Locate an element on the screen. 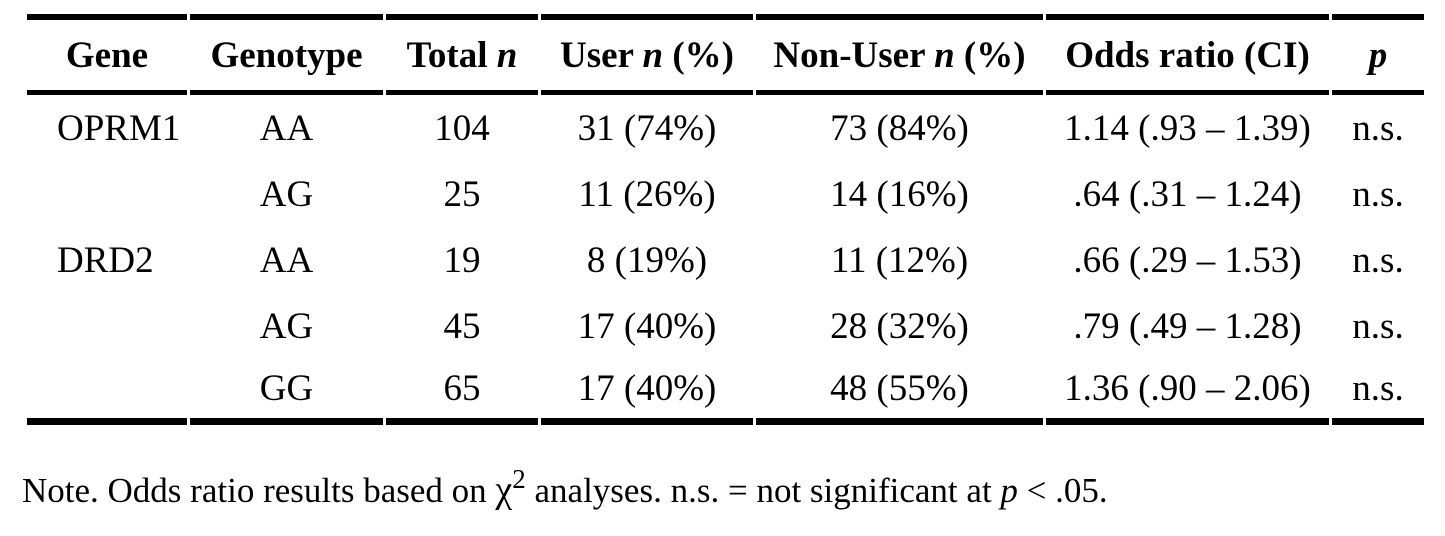 This screenshot has width=1445, height=536. note-text: analyses. n.s. = not significant at is located at coordinates (763, 490).